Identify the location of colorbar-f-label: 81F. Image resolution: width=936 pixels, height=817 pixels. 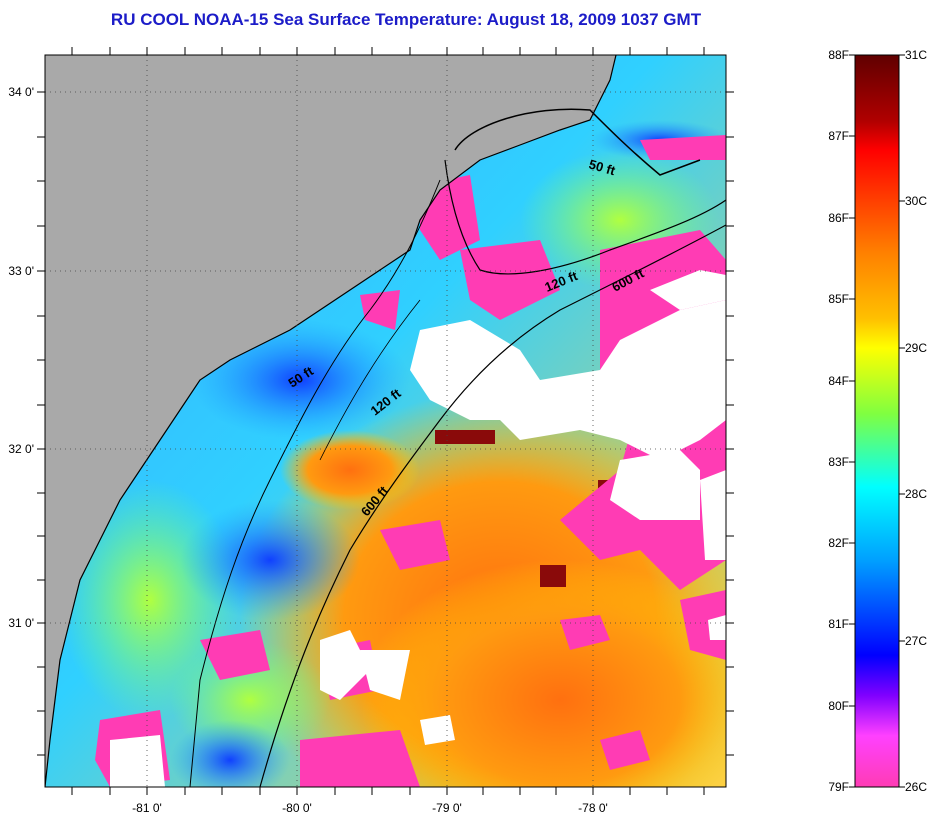
(838, 624).